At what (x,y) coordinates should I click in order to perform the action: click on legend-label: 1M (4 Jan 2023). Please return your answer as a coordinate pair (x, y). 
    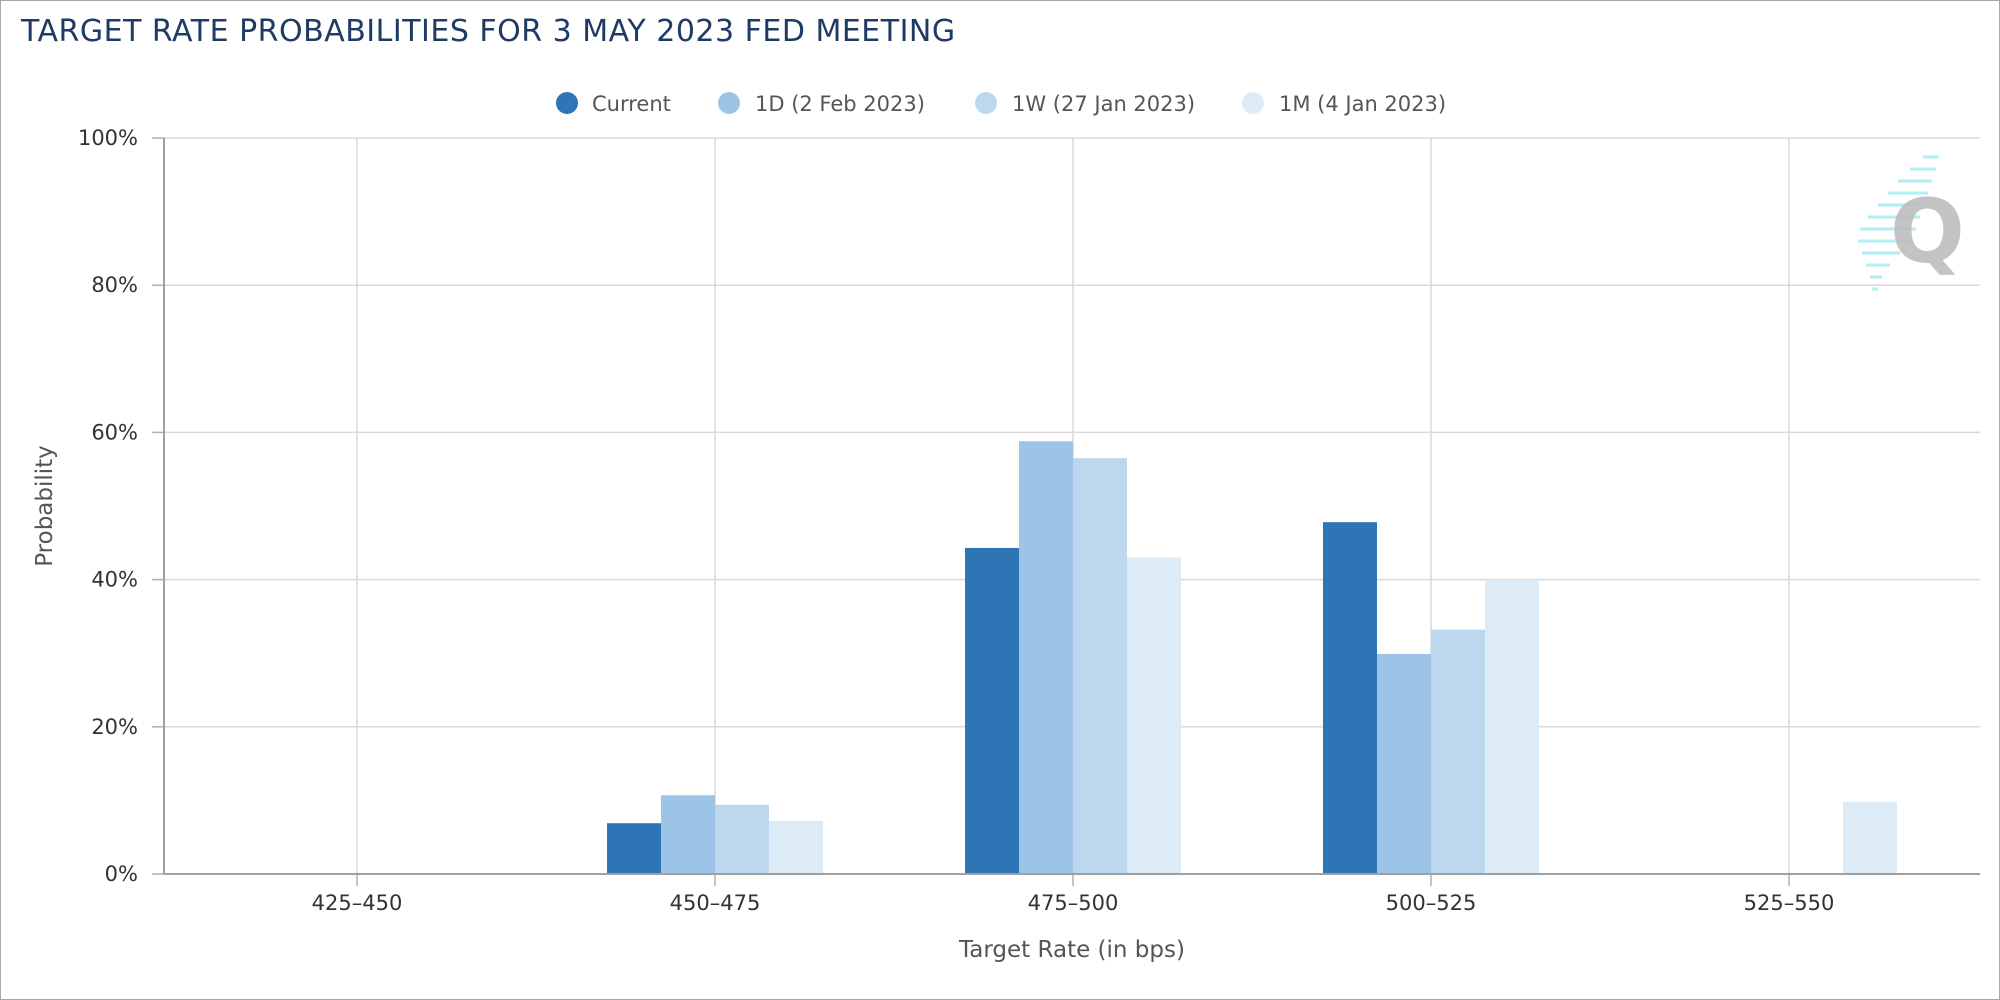
    Looking at the image, I should click on (1362, 104).